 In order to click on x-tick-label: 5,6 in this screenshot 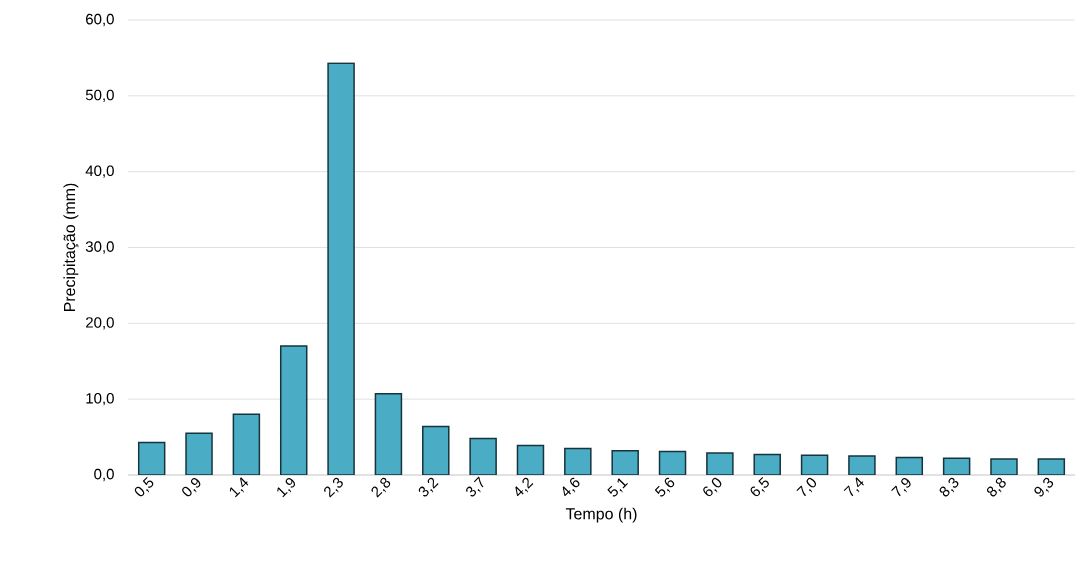, I will do `click(664, 487)`.